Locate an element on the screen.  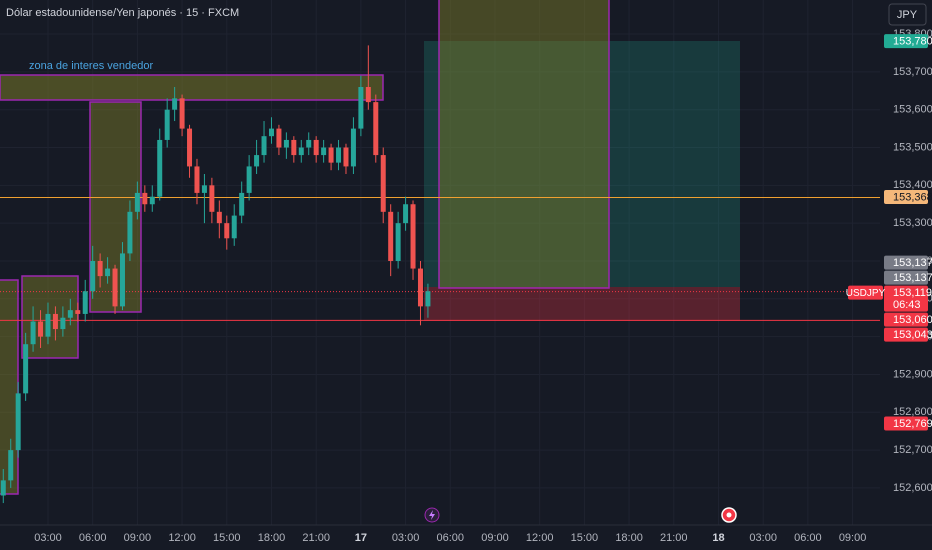
price-label: 153,060 is located at coordinates (912, 320).